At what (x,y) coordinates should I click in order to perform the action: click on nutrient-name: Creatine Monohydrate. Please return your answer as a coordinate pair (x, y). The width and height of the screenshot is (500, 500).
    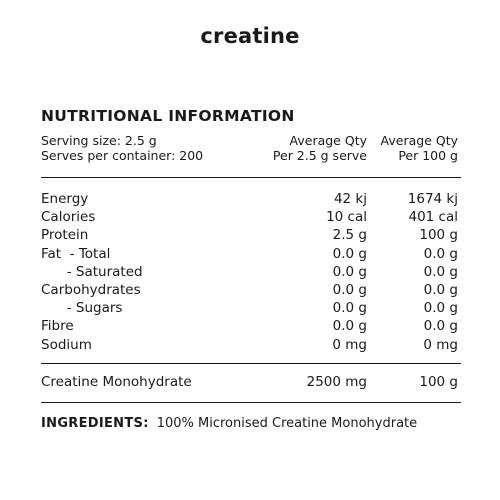
    Looking at the image, I should click on (116, 382).